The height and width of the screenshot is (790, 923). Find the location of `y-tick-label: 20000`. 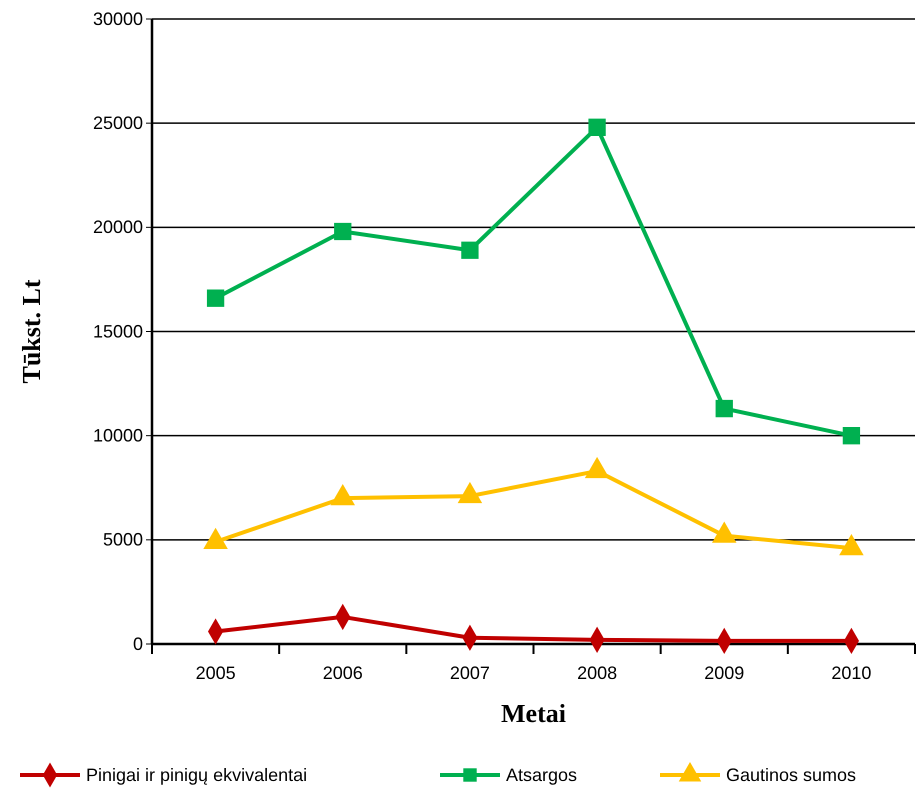

y-tick-label: 20000 is located at coordinates (117, 227).